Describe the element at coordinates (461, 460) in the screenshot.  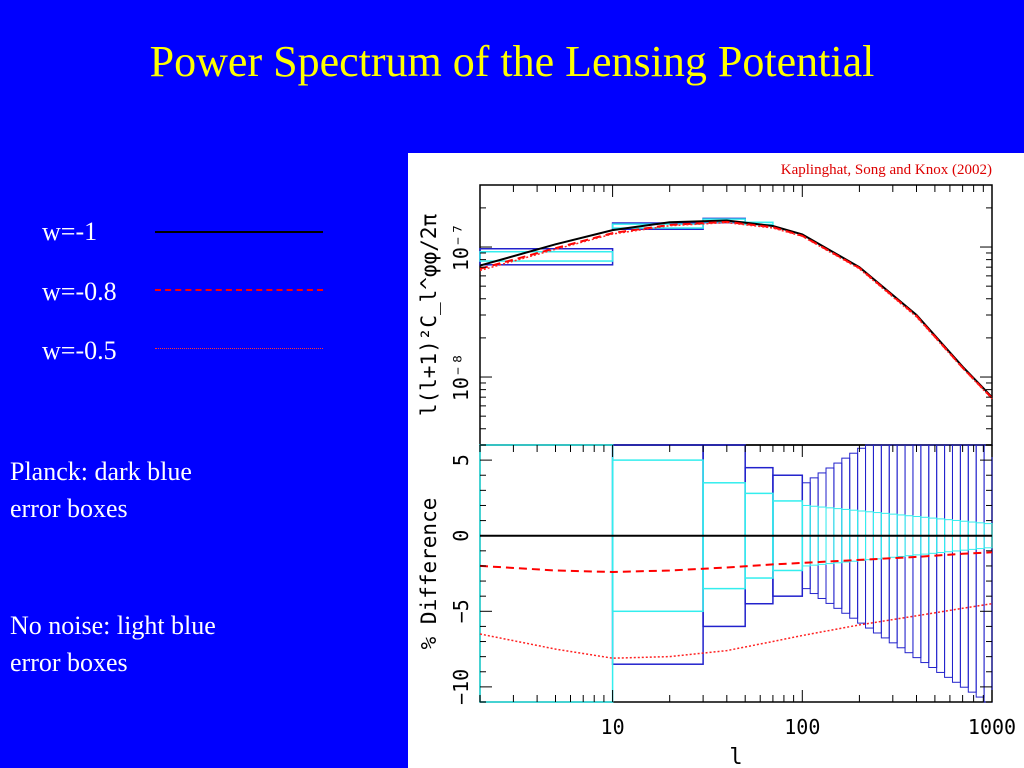
I see `bottom-y-tick-label-3: 5` at that location.